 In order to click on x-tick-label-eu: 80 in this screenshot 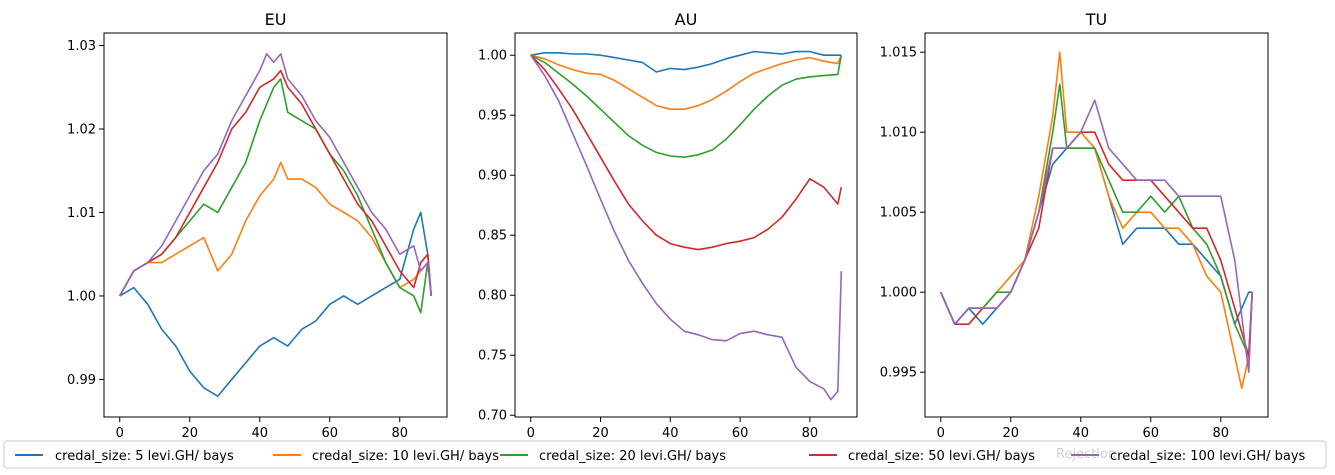, I will do `click(399, 433)`.